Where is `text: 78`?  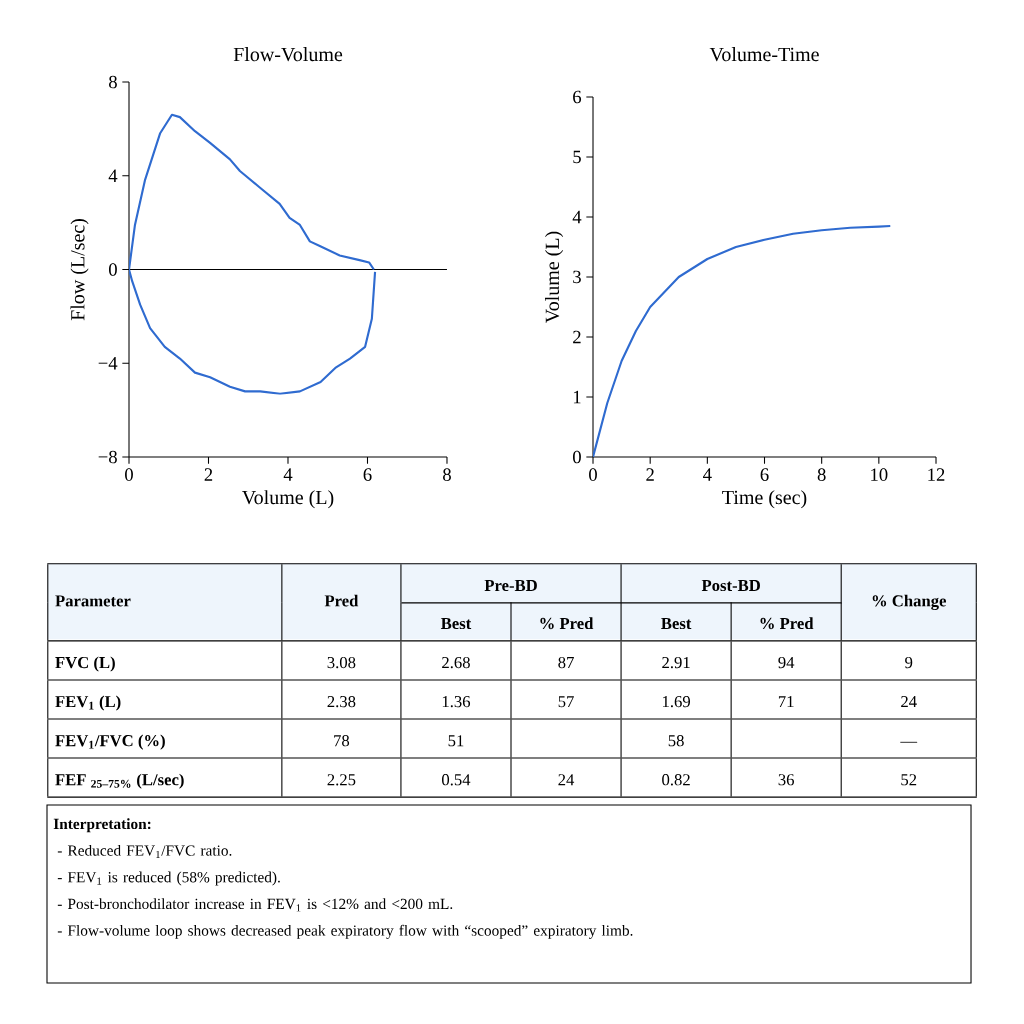
text: 78 is located at coordinates (342, 741).